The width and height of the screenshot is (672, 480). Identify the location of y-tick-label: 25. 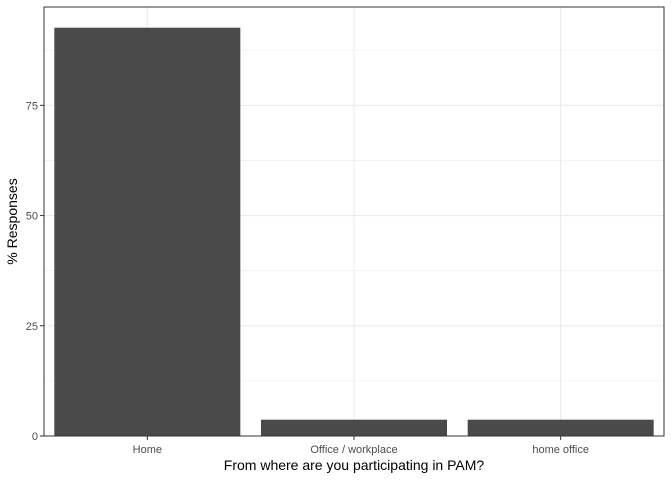
(32, 327).